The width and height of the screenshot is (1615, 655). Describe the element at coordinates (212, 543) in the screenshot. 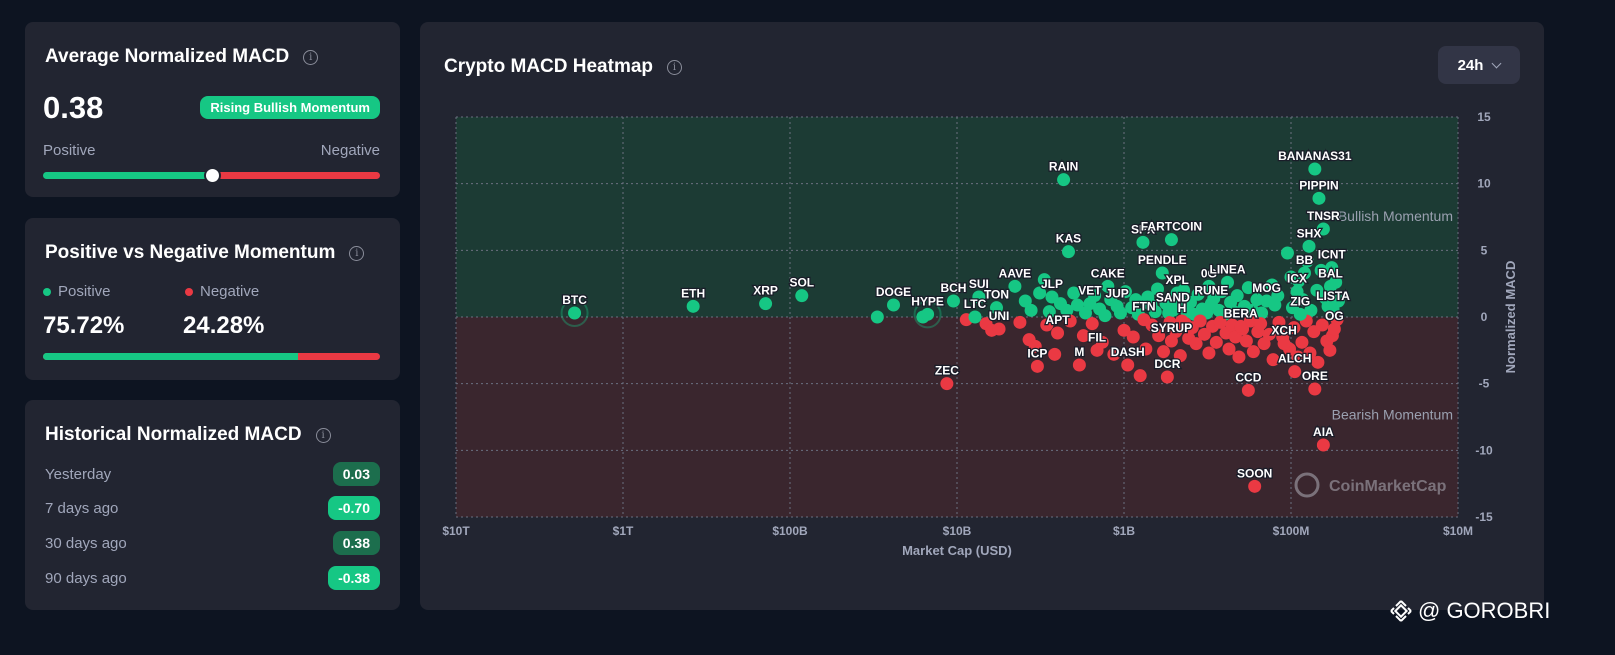

I see `history-row-30-days: 30 days ago 0.38` at that location.